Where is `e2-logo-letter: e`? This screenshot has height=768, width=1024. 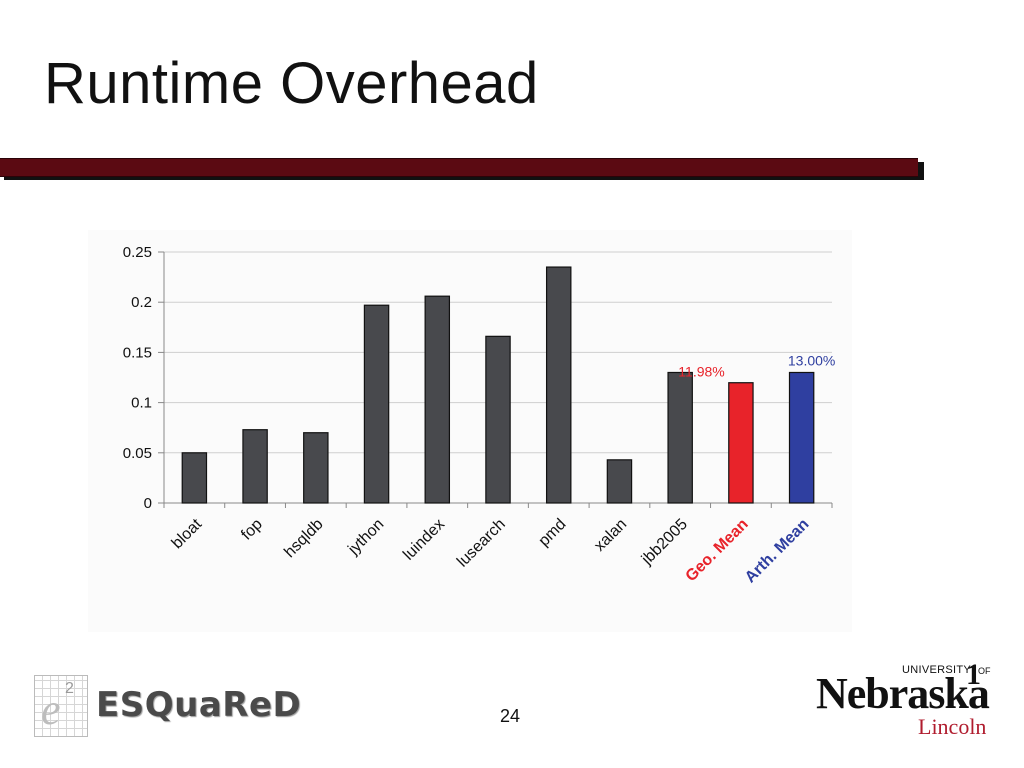
e2-logo-letter: e is located at coordinates (51, 709).